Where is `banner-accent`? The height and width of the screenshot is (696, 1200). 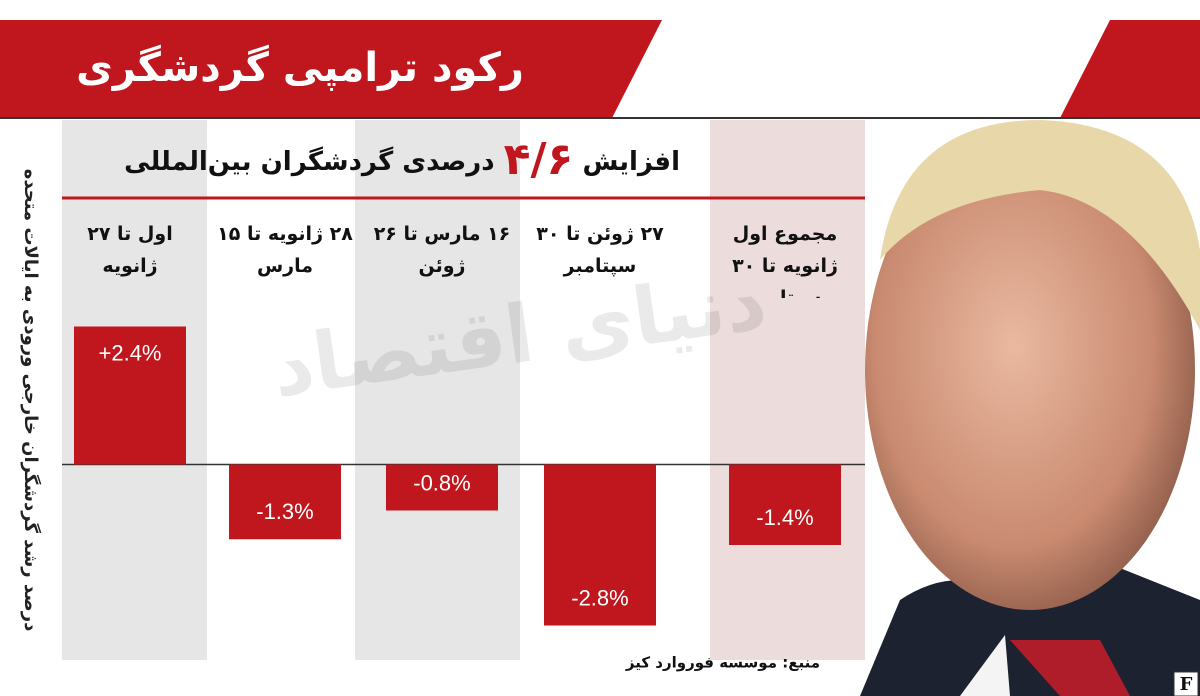 banner-accent is located at coordinates (1130, 69).